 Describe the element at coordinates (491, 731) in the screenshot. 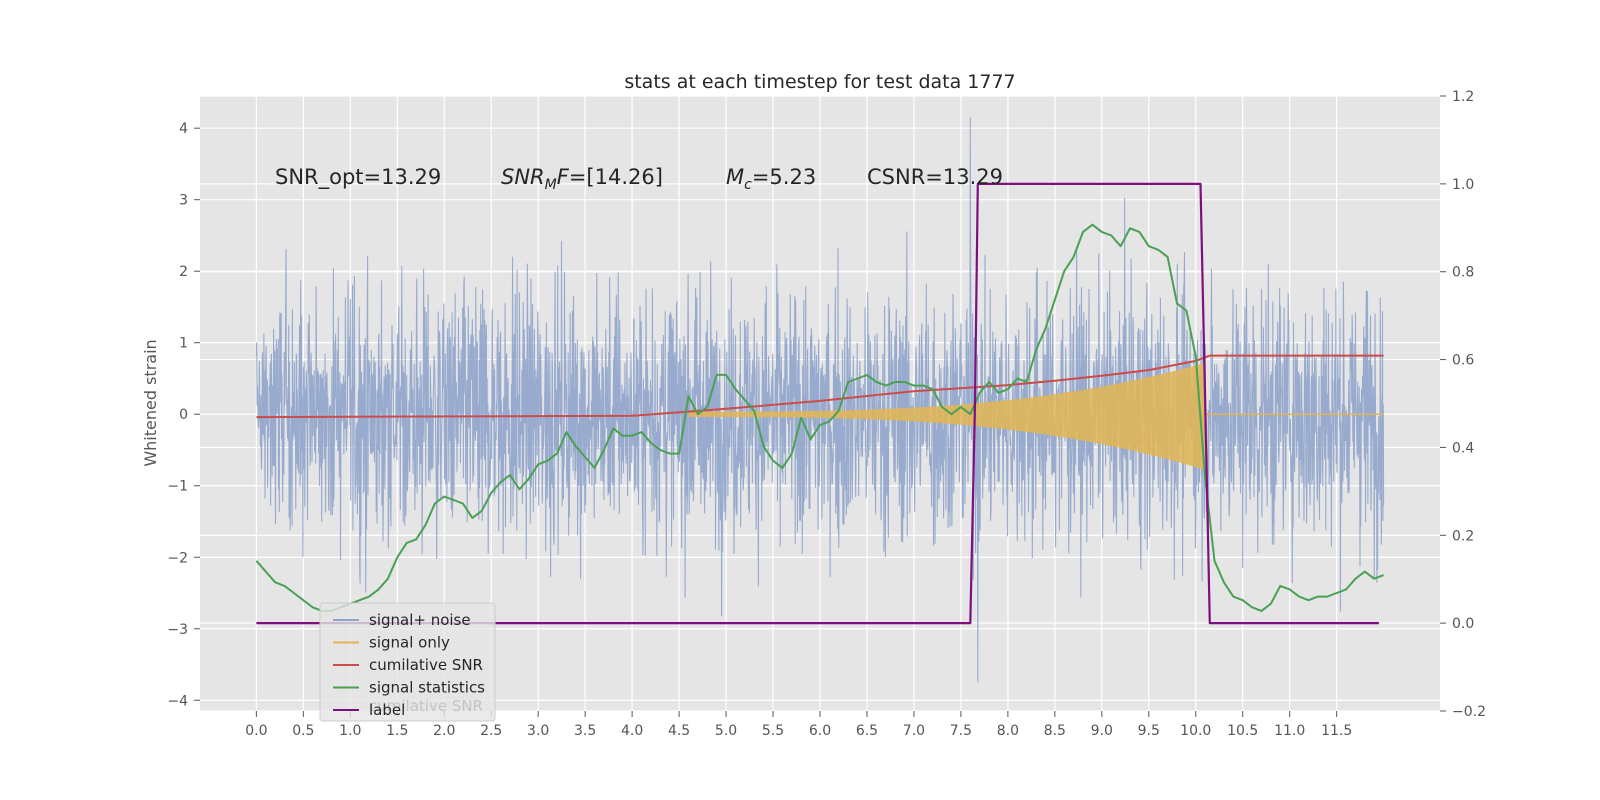

I see `x-tick-label: 2.5` at that location.